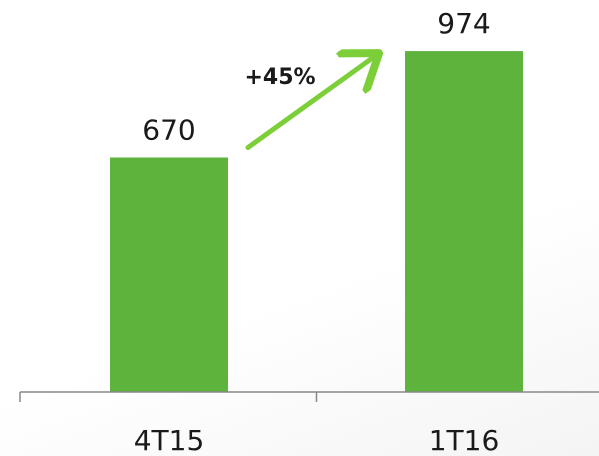 The height and width of the screenshot is (456, 599). I want to click on x-tick-label-1T16: 1T16, so click(464, 440).